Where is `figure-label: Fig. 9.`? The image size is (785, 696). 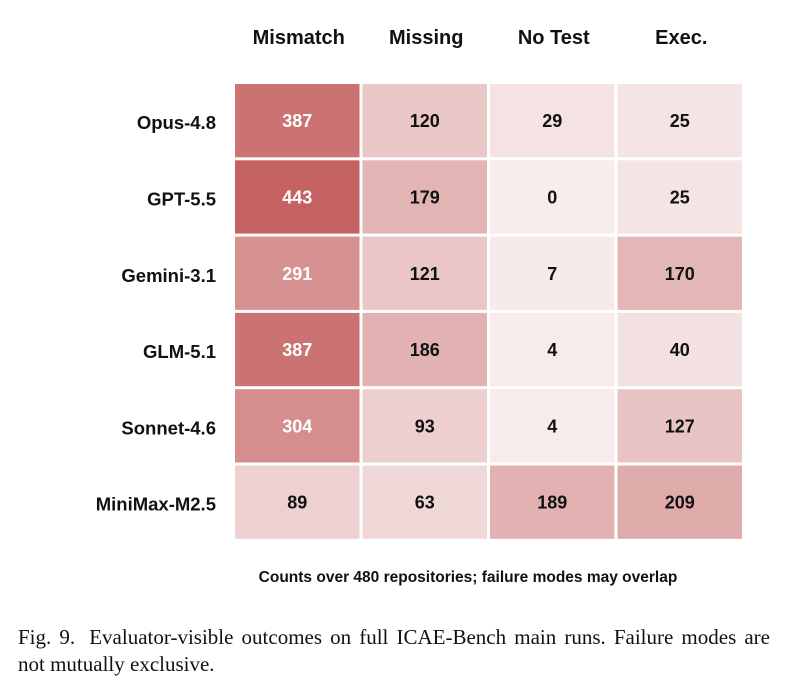
figure-label: Fig. 9. is located at coordinates (47, 637).